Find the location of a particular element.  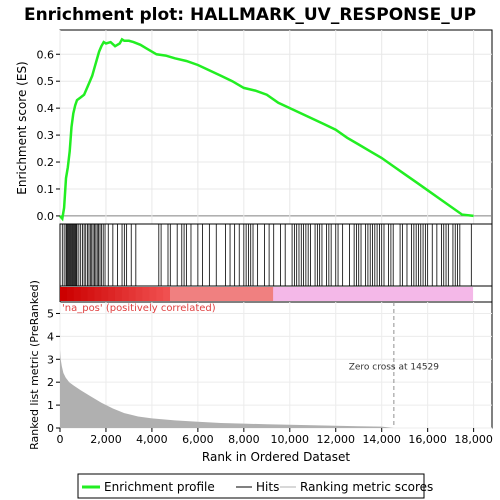

hits-panel is located at coordinates (276, 255).